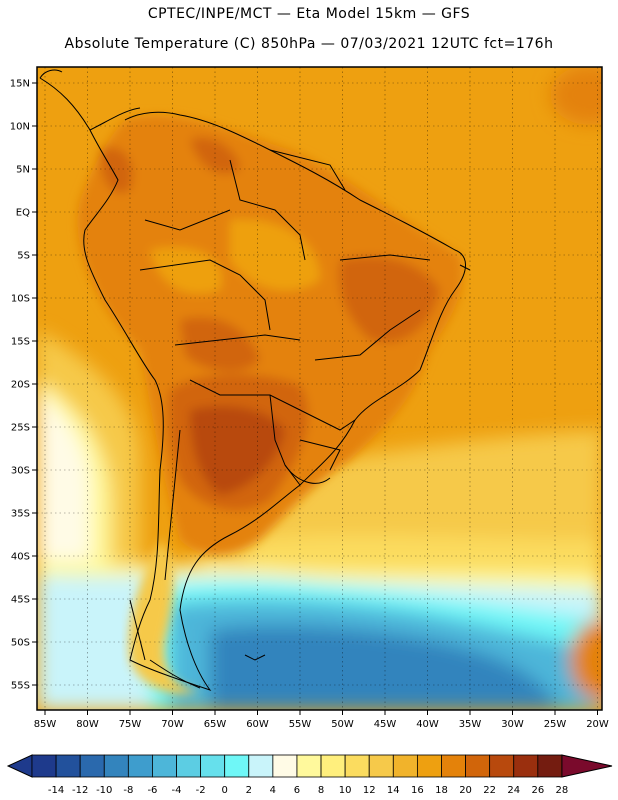 The image size is (618, 800). I want to click on lon-label: 65W, so click(215, 724).